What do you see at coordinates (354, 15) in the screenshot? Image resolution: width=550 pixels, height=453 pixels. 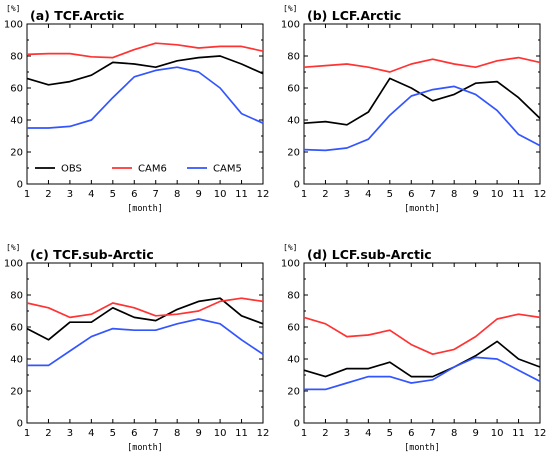 I see `chart-title: (b) LCF.Arctic` at bounding box center [354, 15].